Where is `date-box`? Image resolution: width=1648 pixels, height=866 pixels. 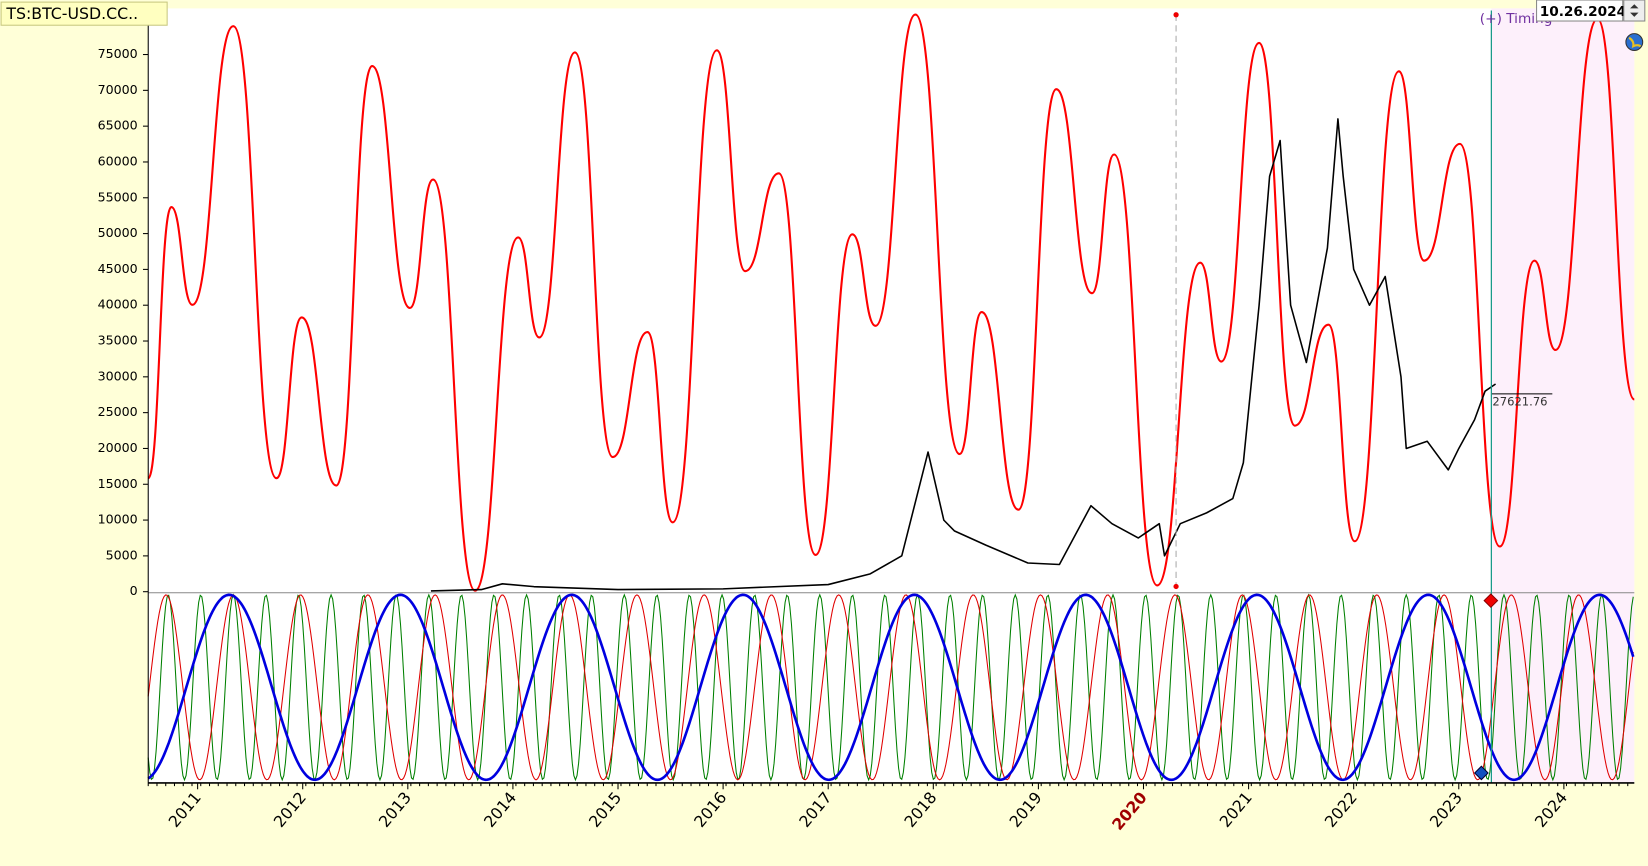
date-box is located at coordinates (1580, 11).